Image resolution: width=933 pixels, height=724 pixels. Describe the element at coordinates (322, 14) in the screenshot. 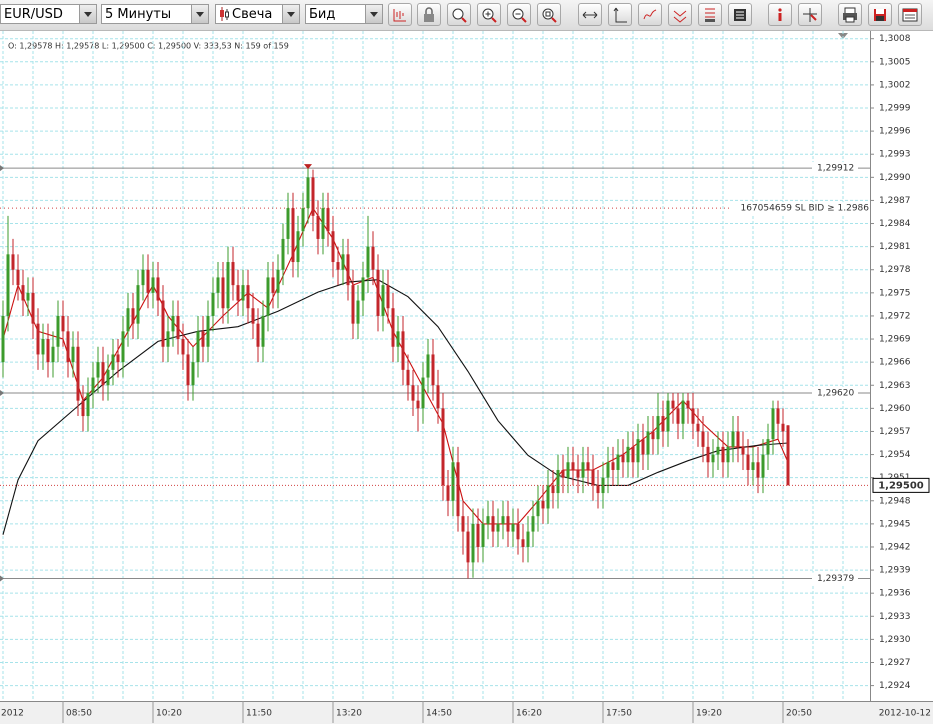

I see `side: Бид` at that location.